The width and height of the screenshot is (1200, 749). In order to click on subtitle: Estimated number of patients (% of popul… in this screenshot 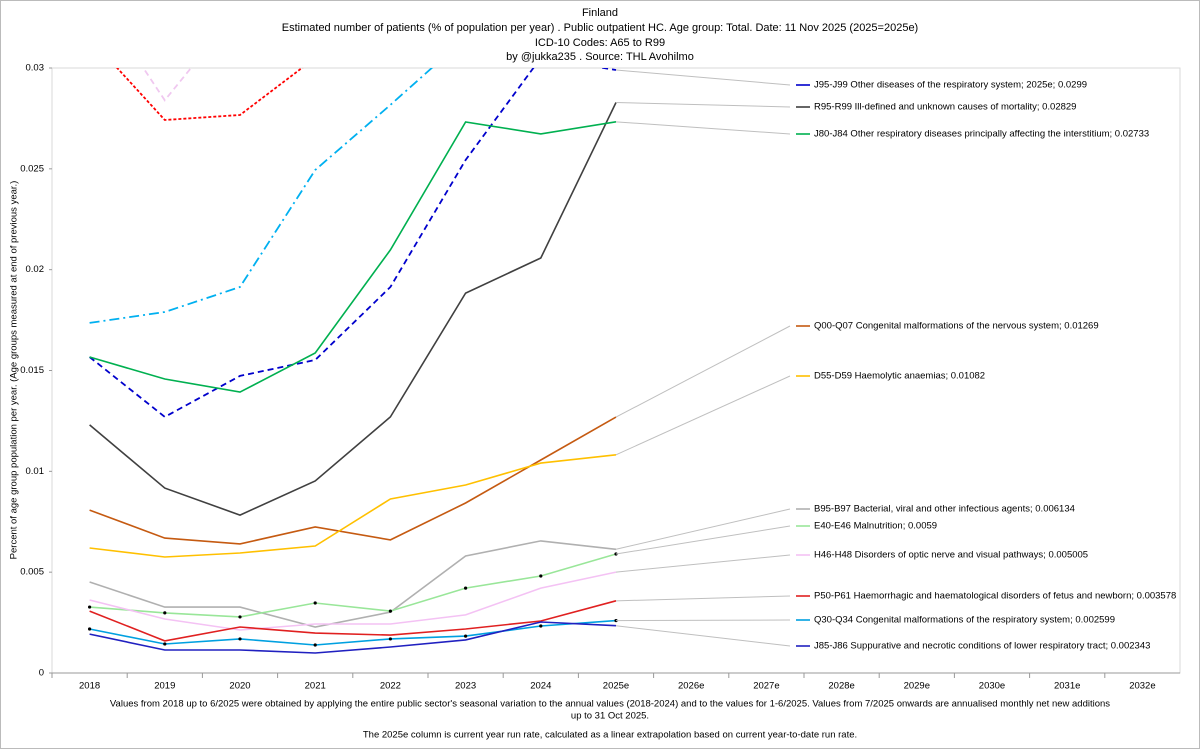, I will do `click(600, 28)`.